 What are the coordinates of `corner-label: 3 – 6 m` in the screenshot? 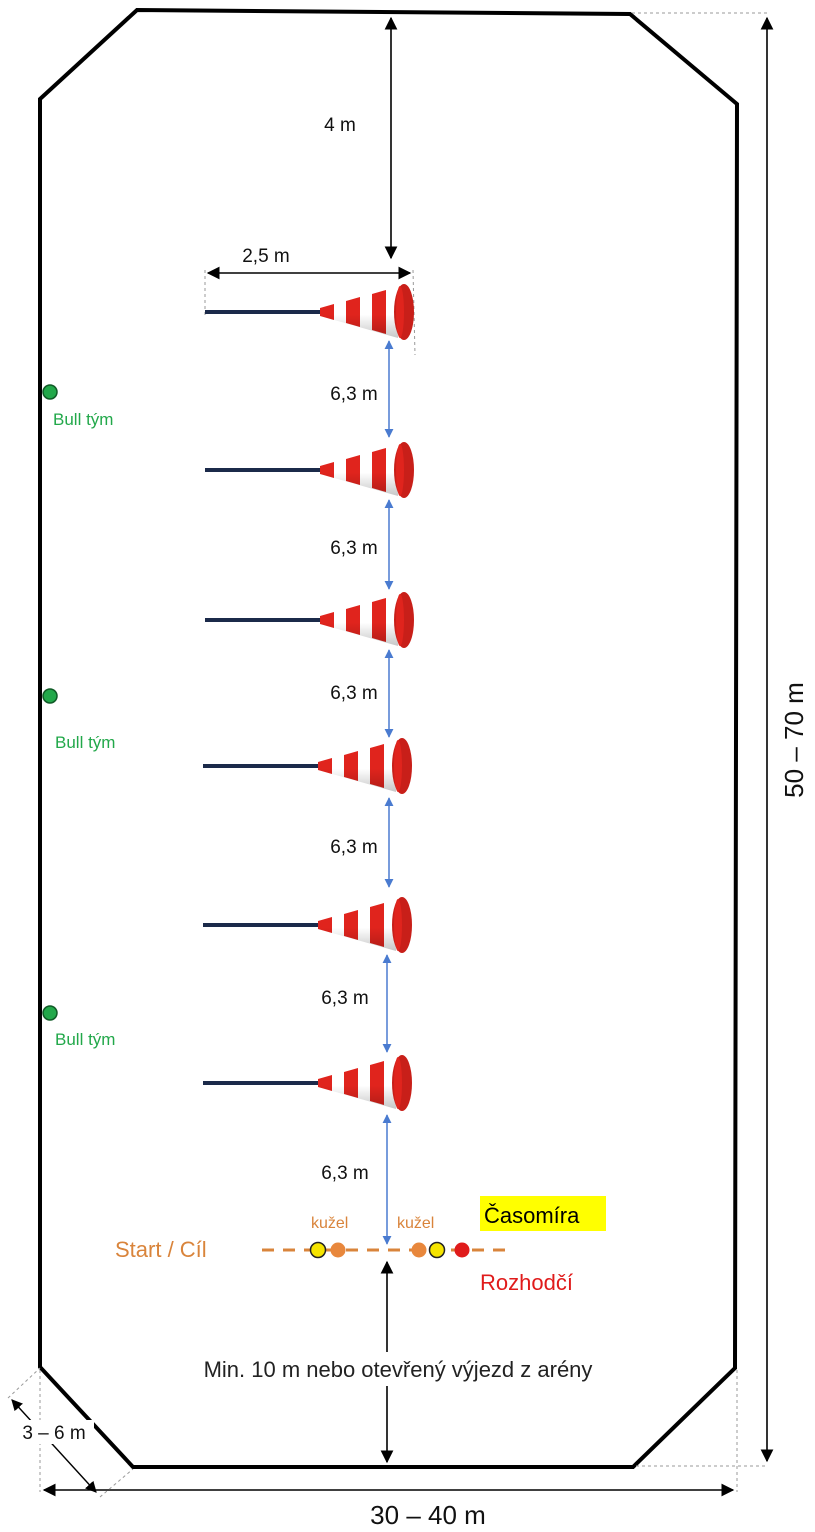 It's located at (53, 1433).